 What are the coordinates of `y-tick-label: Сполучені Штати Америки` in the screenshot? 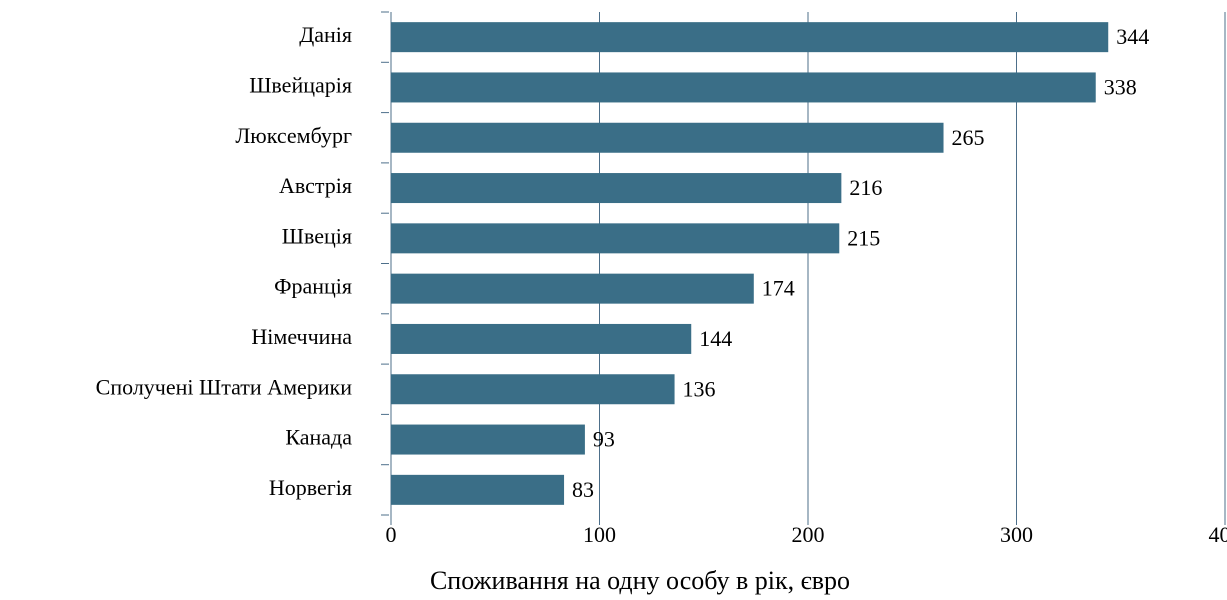 It's located at (224, 386).